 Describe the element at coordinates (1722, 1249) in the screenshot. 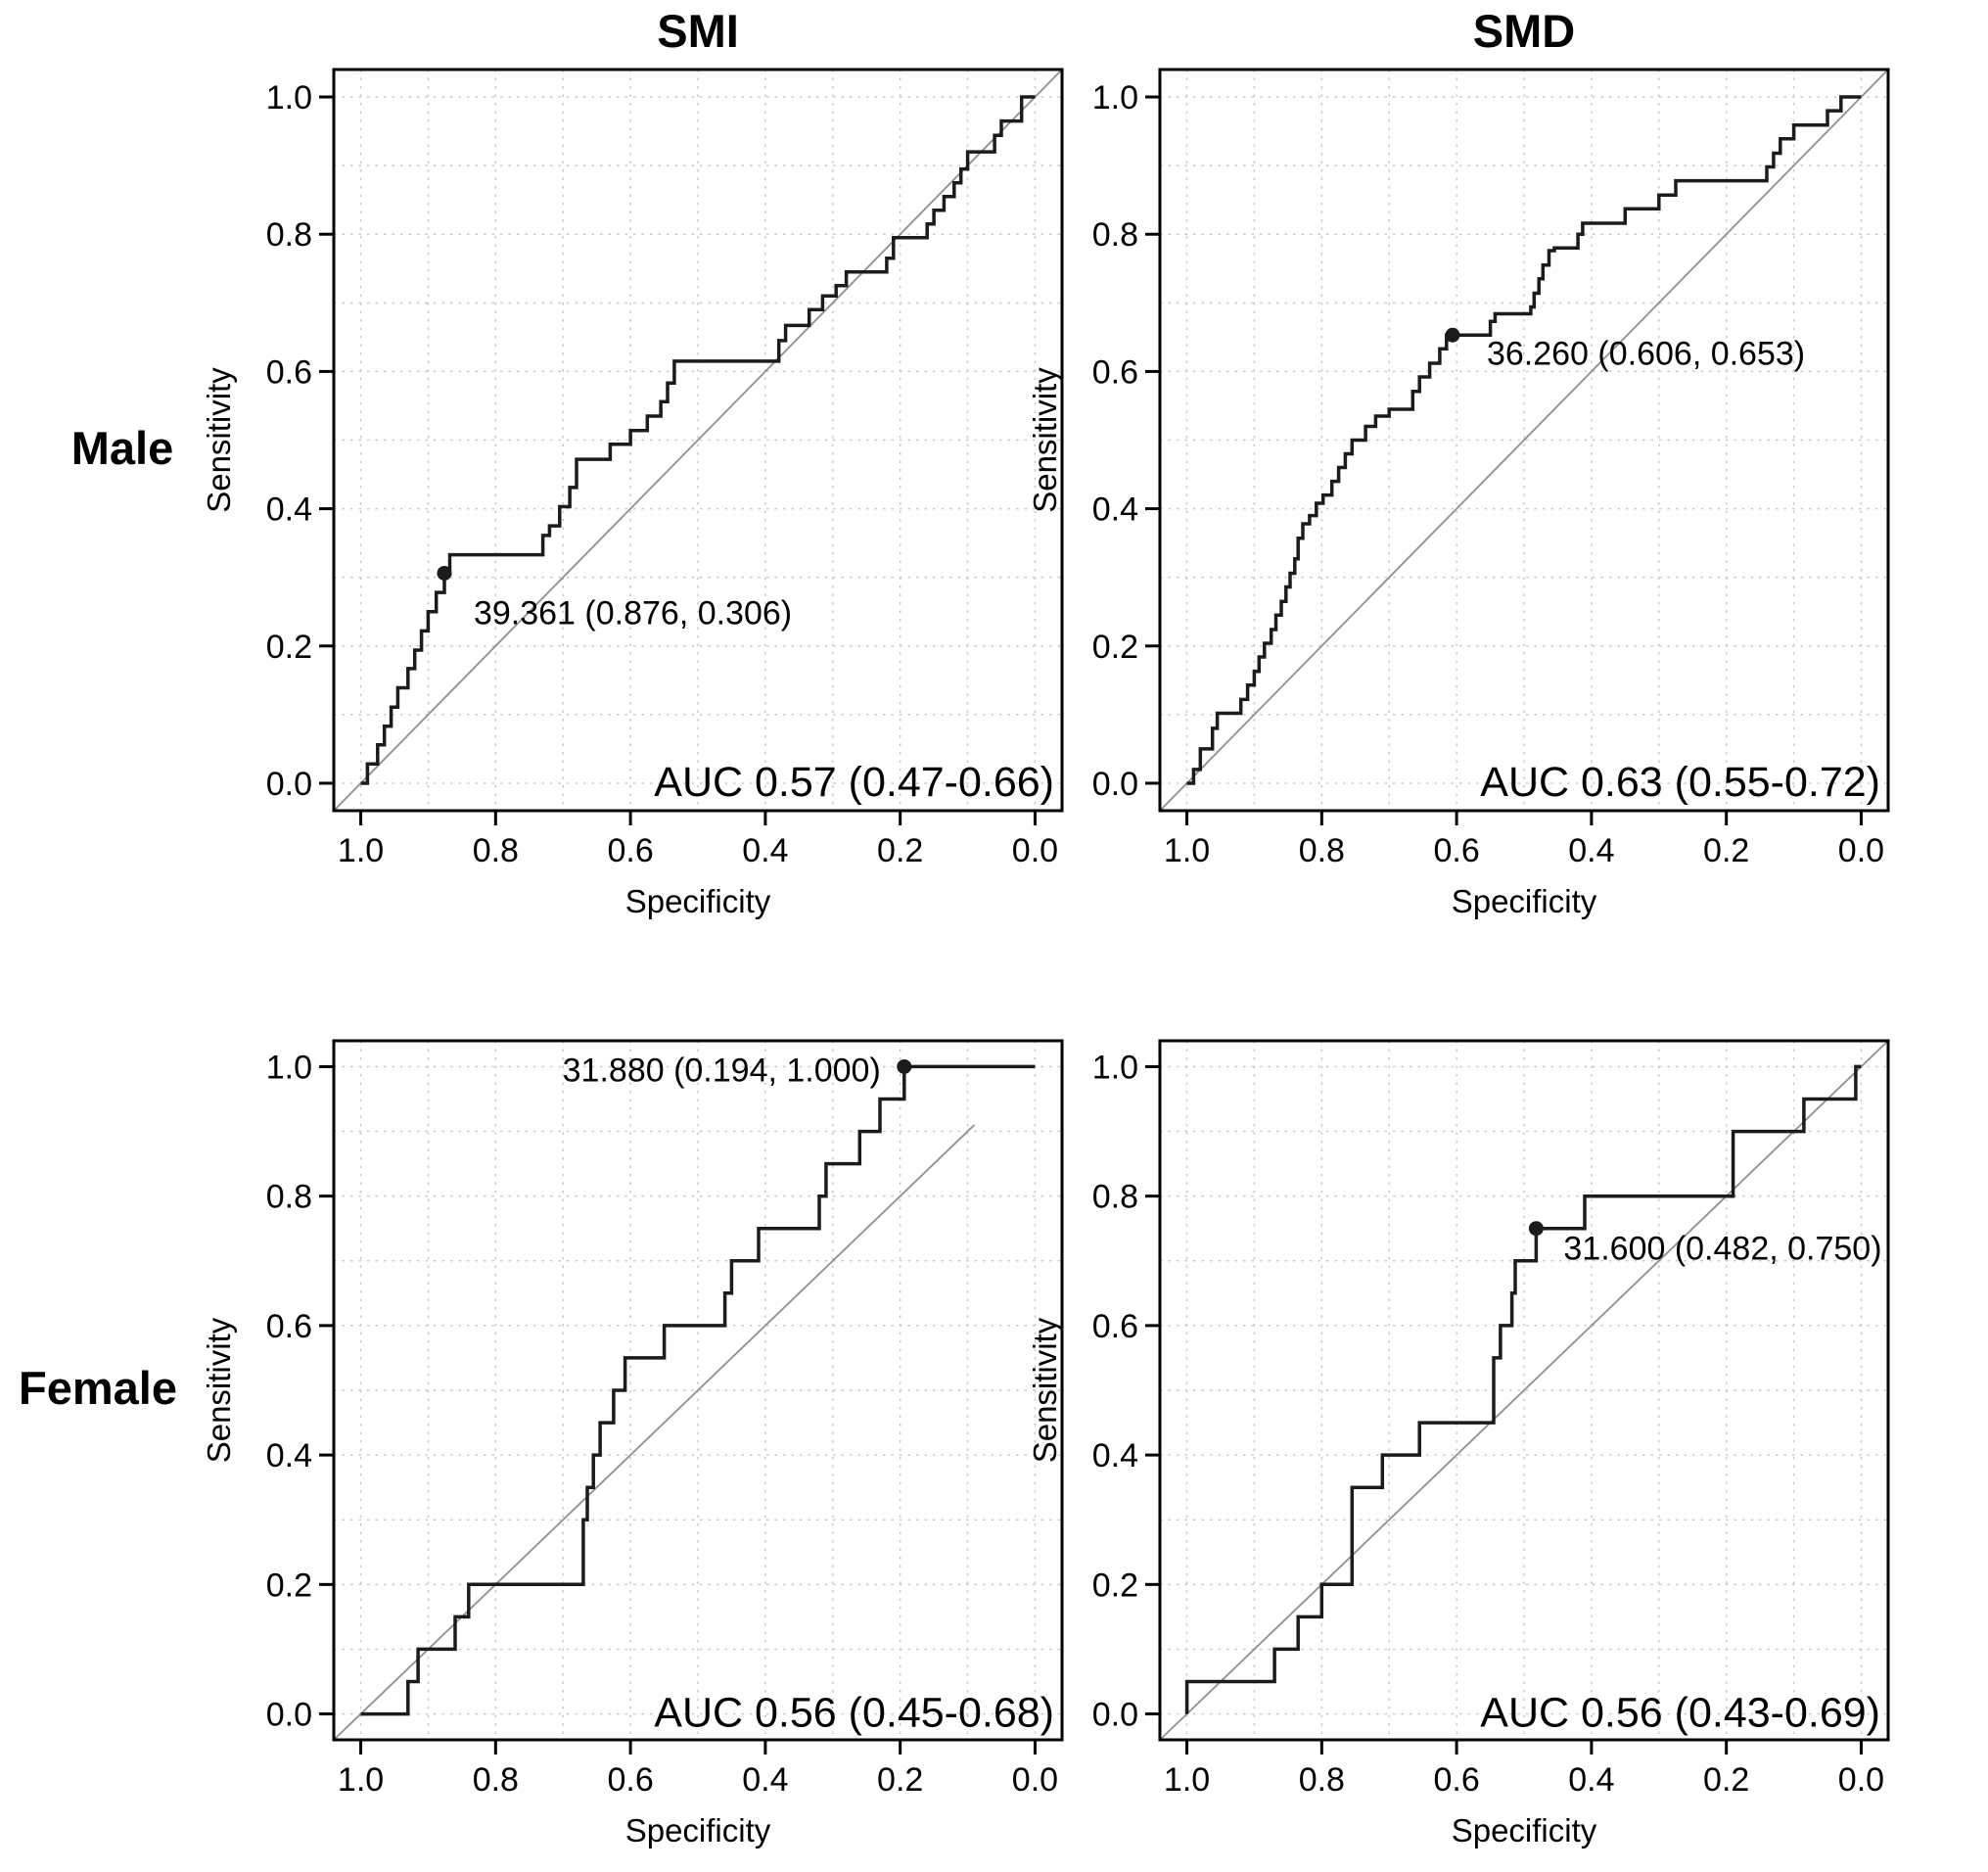

I see `cutoff-label: 31.600 (0.482, 0.750)` at that location.